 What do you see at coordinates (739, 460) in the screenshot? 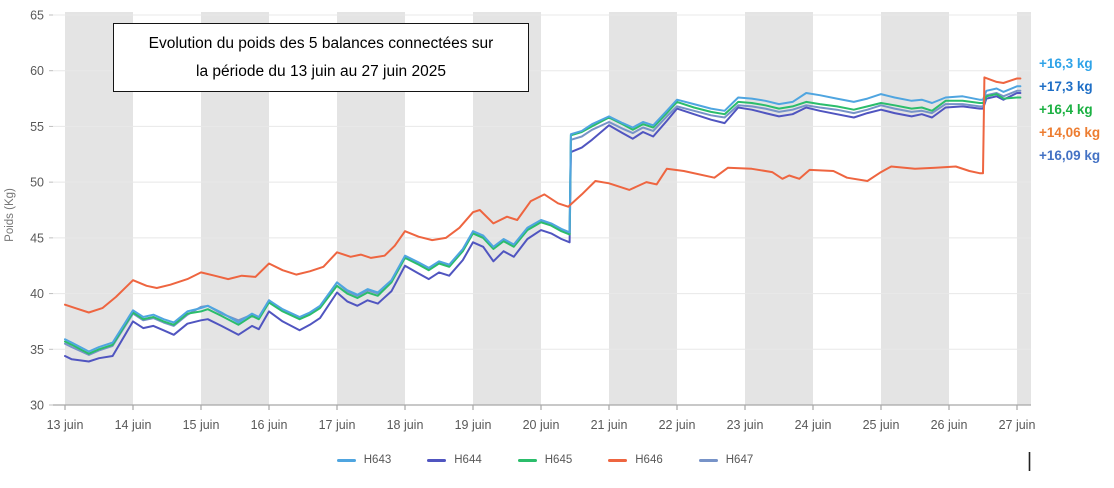
I see `legend-label-H647: H647` at bounding box center [739, 460].